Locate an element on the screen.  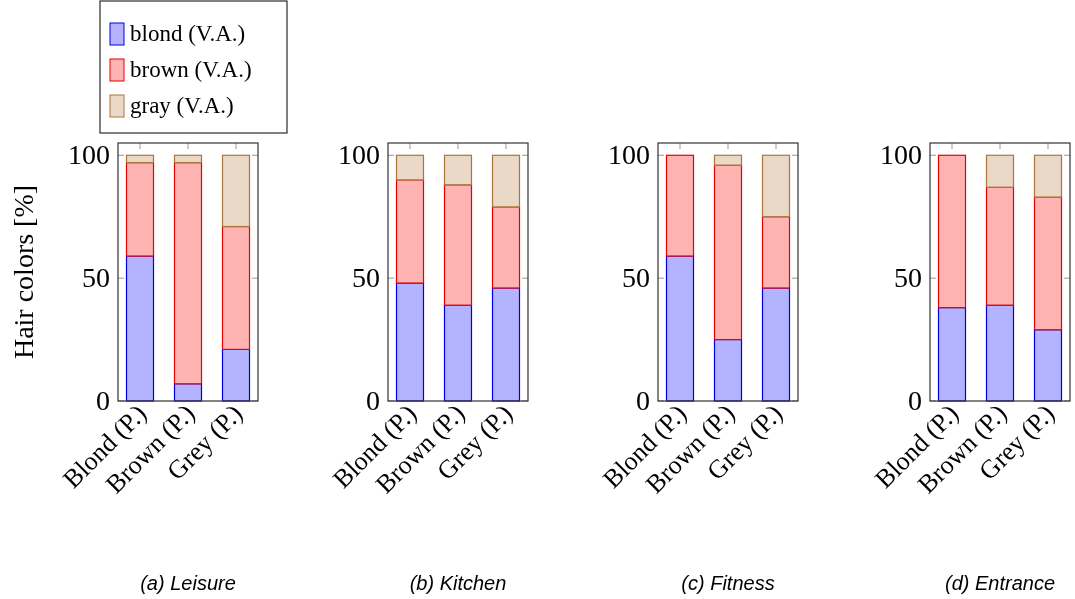
legend-label: blond (V.A.) is located at coordinates (188, 33).